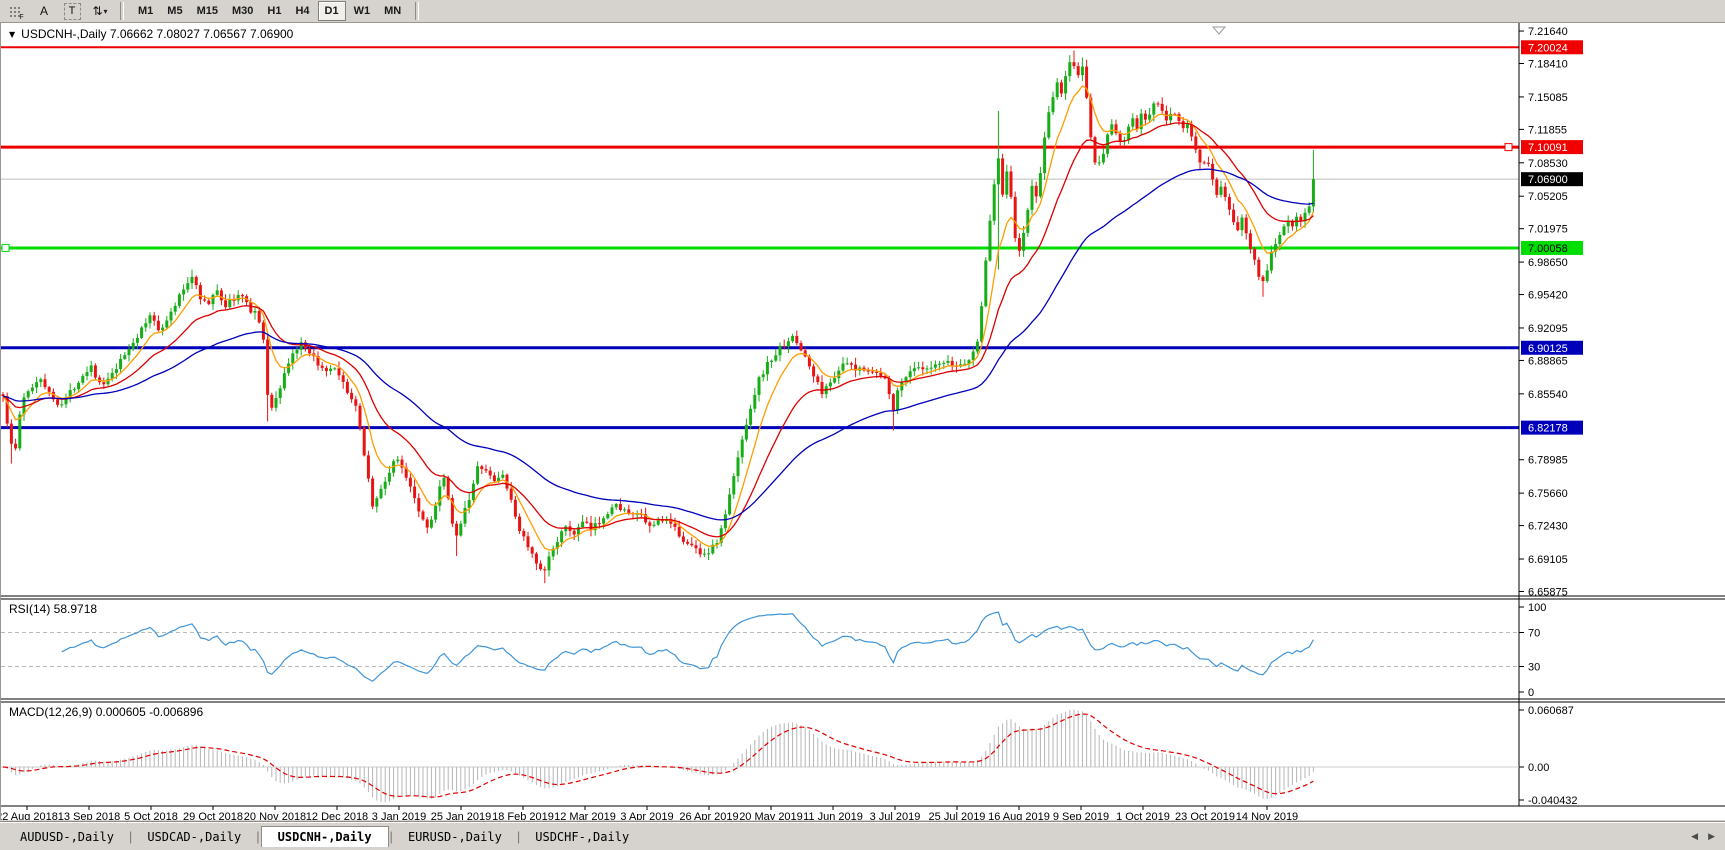 Image resolution: width=1725 pixels, height=850 pixels. Describe the element at coordinates (362, 11) in the screenshot. I see `timeframe-button-w1: W1` at that location.